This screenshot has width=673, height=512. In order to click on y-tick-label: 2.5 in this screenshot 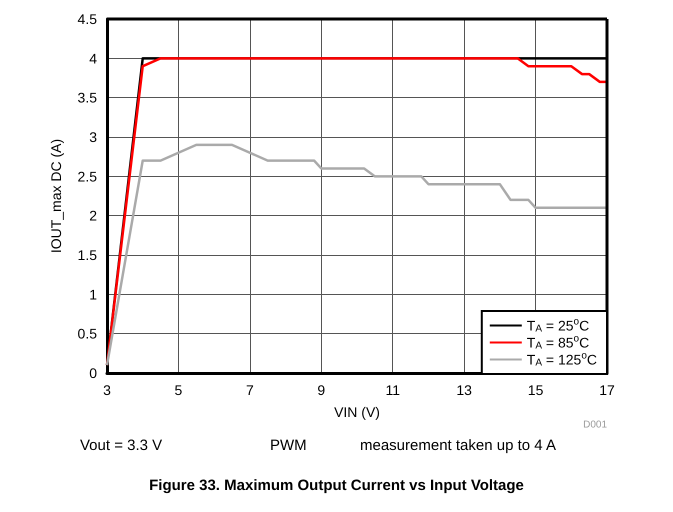, I will do `click(88, 176)`.